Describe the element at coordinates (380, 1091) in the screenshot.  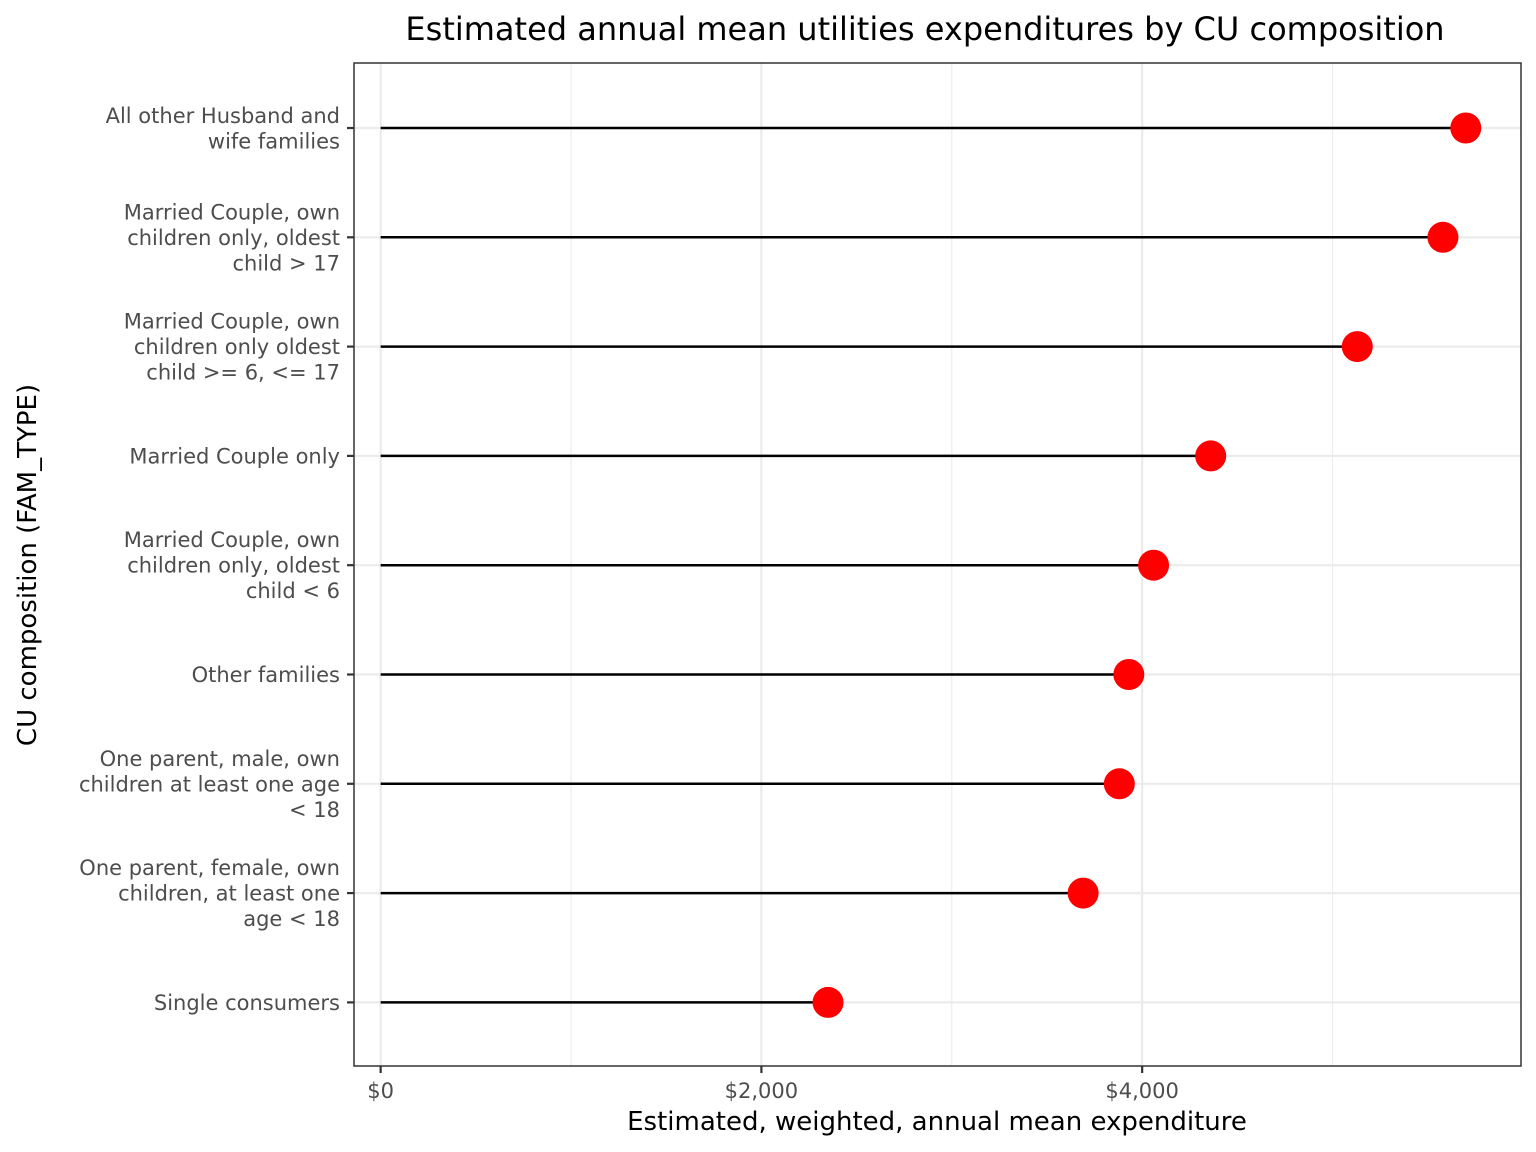
I see `x-tick-label: $0` at that location.